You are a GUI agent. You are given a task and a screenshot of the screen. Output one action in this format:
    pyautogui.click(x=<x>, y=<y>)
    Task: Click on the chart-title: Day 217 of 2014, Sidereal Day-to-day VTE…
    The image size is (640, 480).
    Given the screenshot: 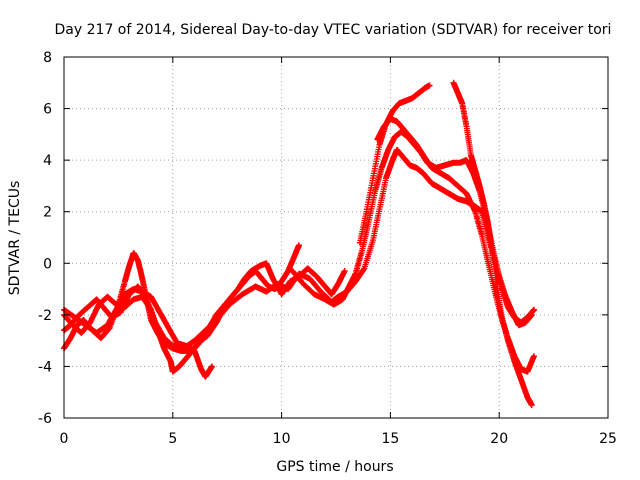 What is the action you would take?
    pyautogui.click(x=333, y=30)
    